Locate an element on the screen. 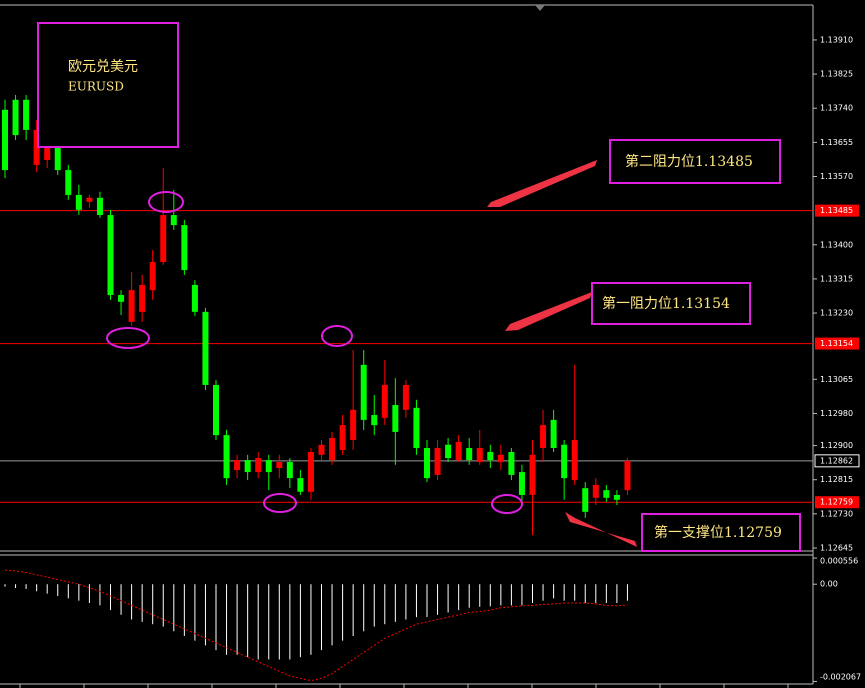  price-label: 1.13485 is located at coordinates (836, 210).